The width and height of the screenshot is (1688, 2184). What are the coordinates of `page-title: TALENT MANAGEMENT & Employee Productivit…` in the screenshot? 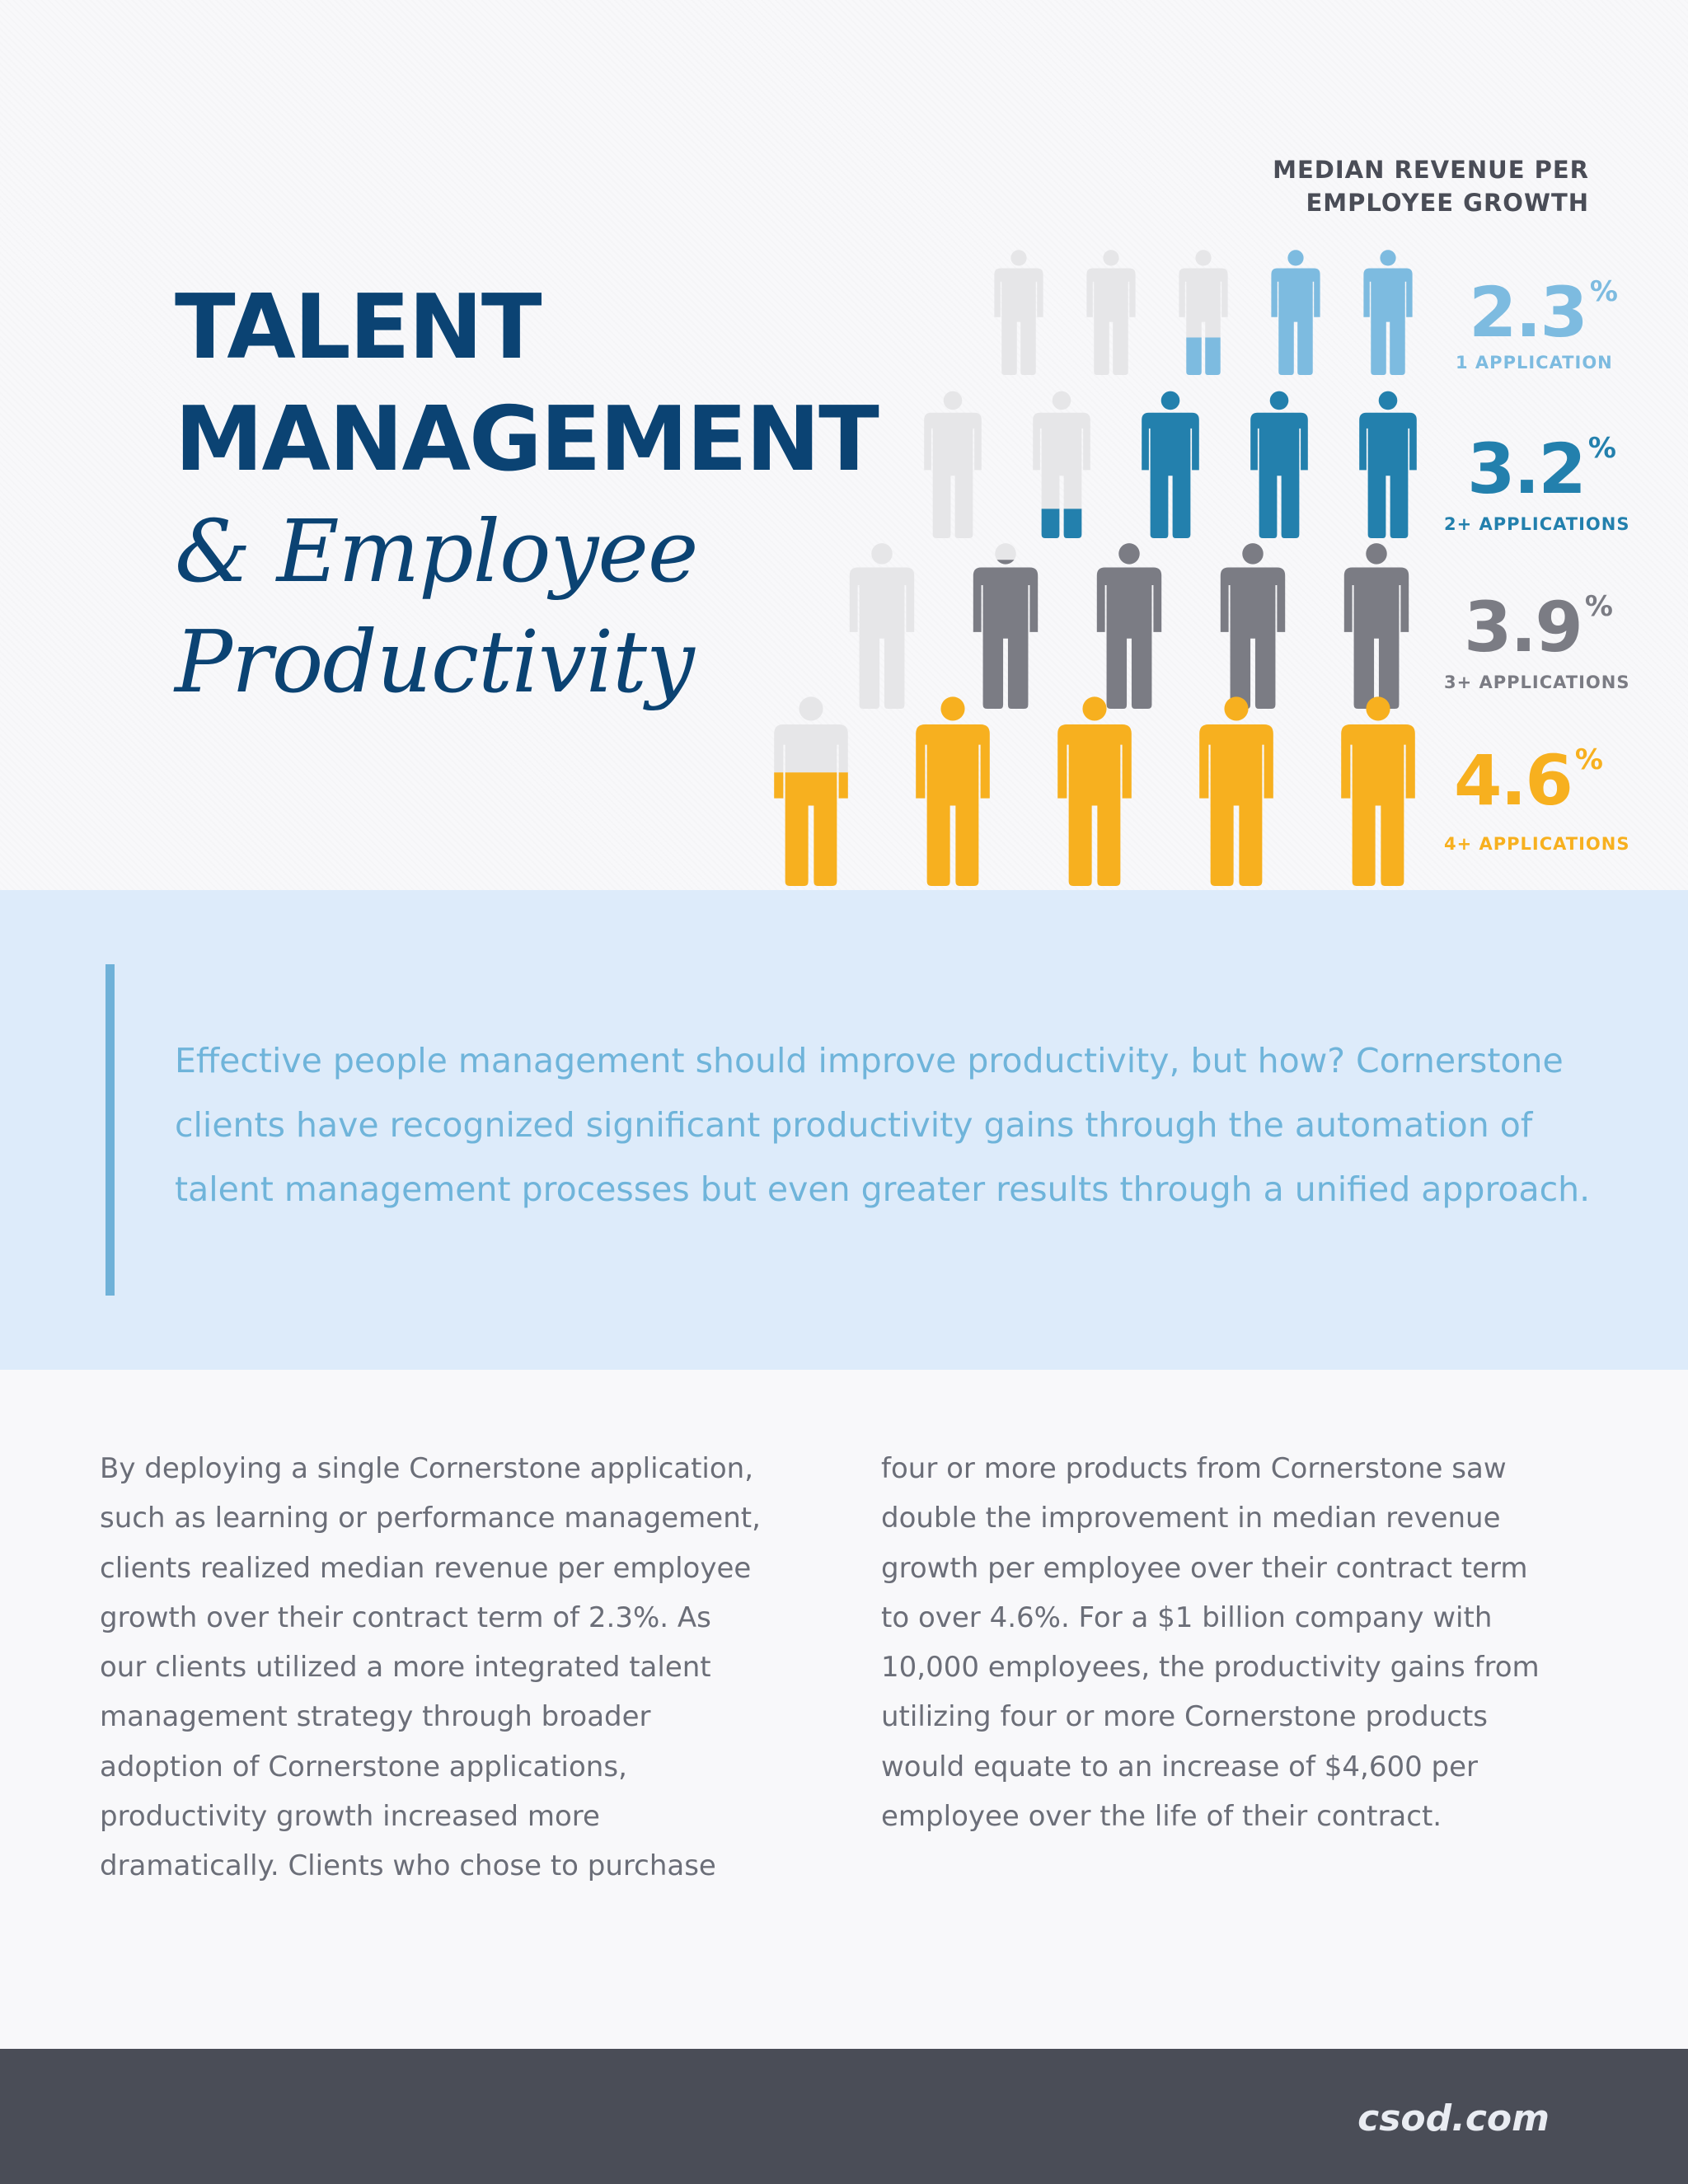 It's located at (527, 494).